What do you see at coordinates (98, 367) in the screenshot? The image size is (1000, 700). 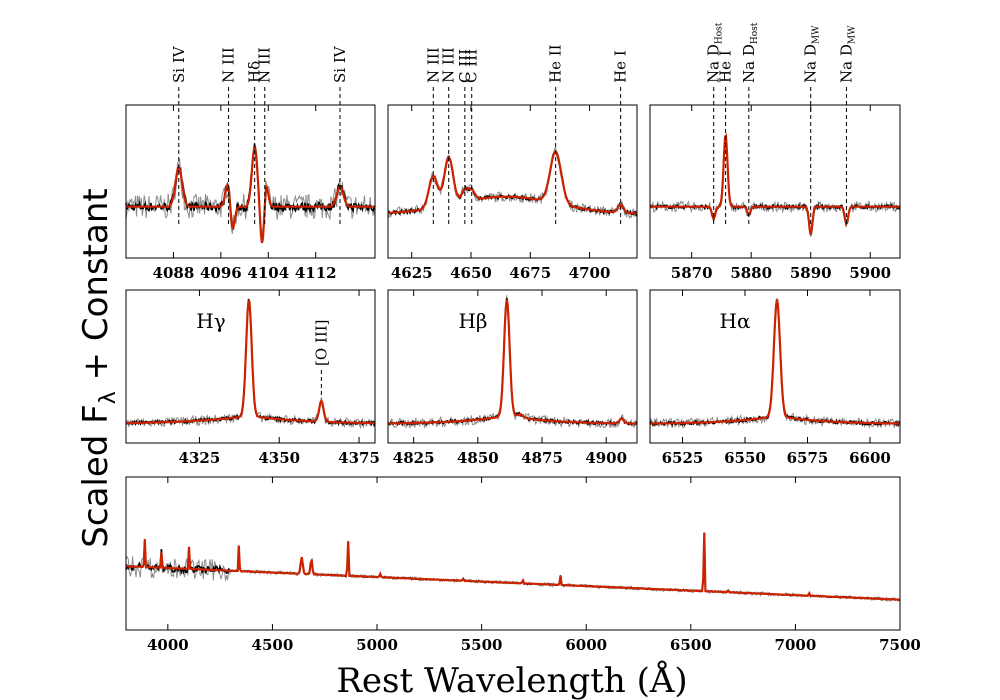 I see `y-axis-label: Scaled Fλ + Constant` at bounding box center [98, 367].